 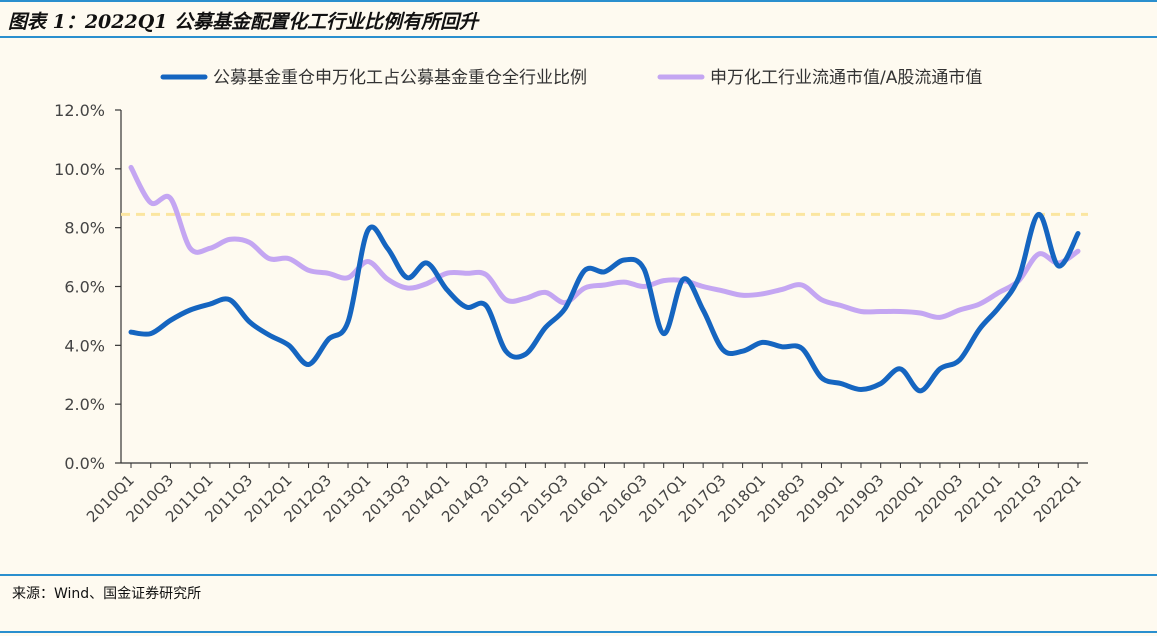 What do you see at coordinates (846, 78) in the screenshot?
I see `legend-item-market-cap-ratio-label: 申万化工行业流通市值/A股流通市值` at bounding box center [846, 78].